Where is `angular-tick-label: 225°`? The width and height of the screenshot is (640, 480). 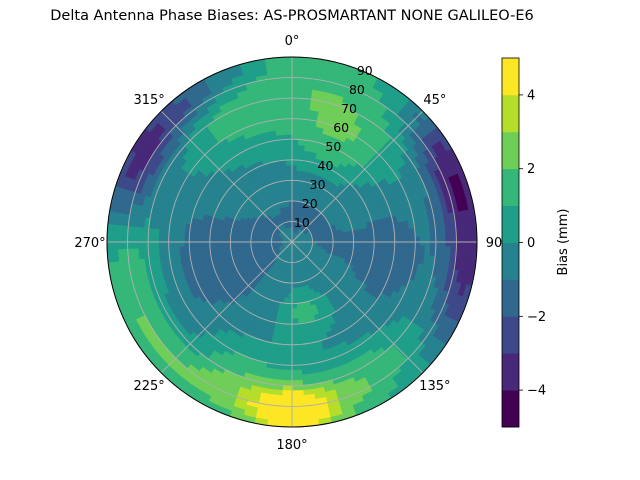
angular-tick-label: 225° is located at coordinates (148, 386).